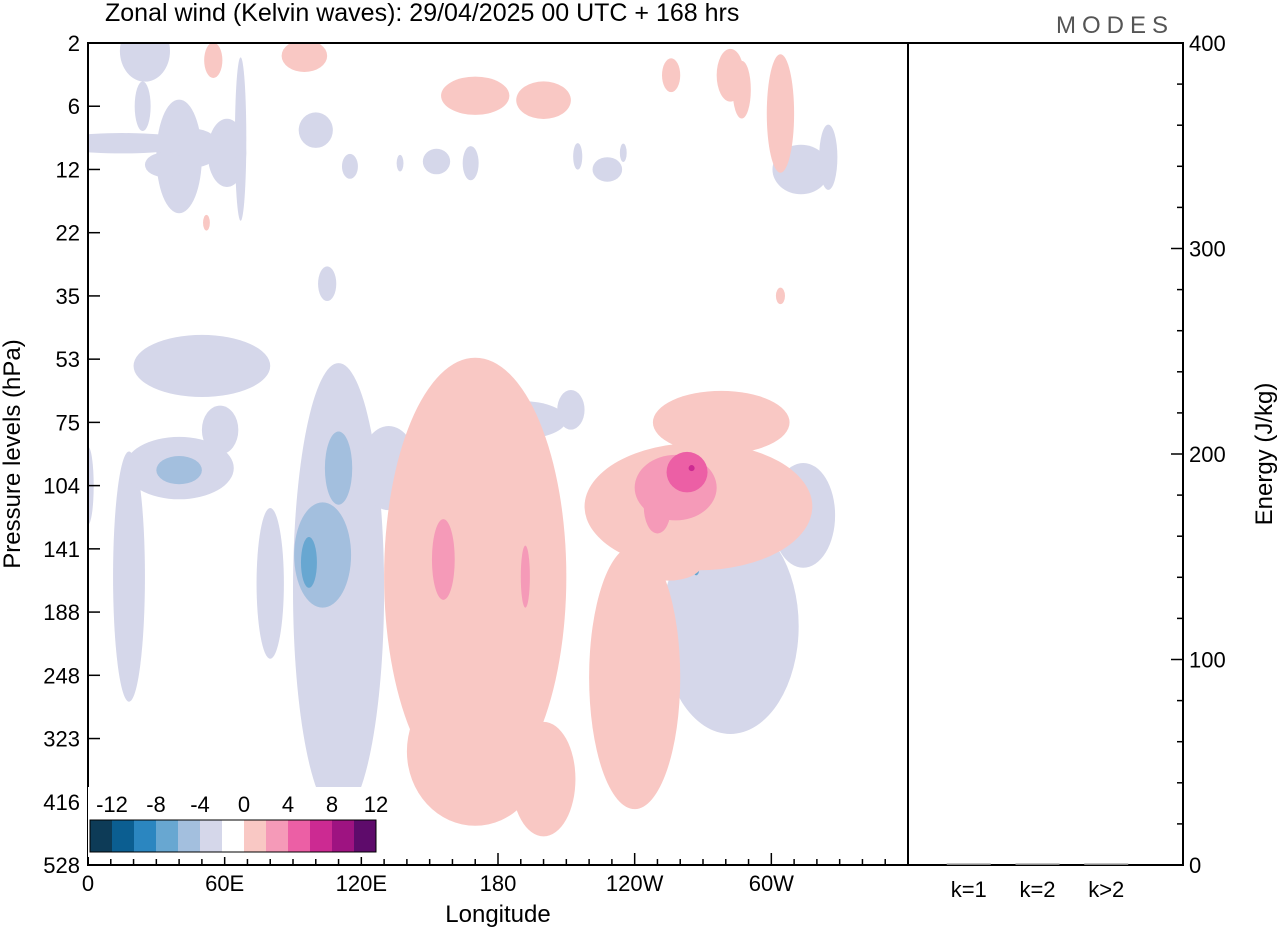 The height and width of the screenshot is (930, 1280). What do you see at coordinates (61, 802) in the screenshot?
I see `y-tick-label: 416` at bounding box center [61, 802].